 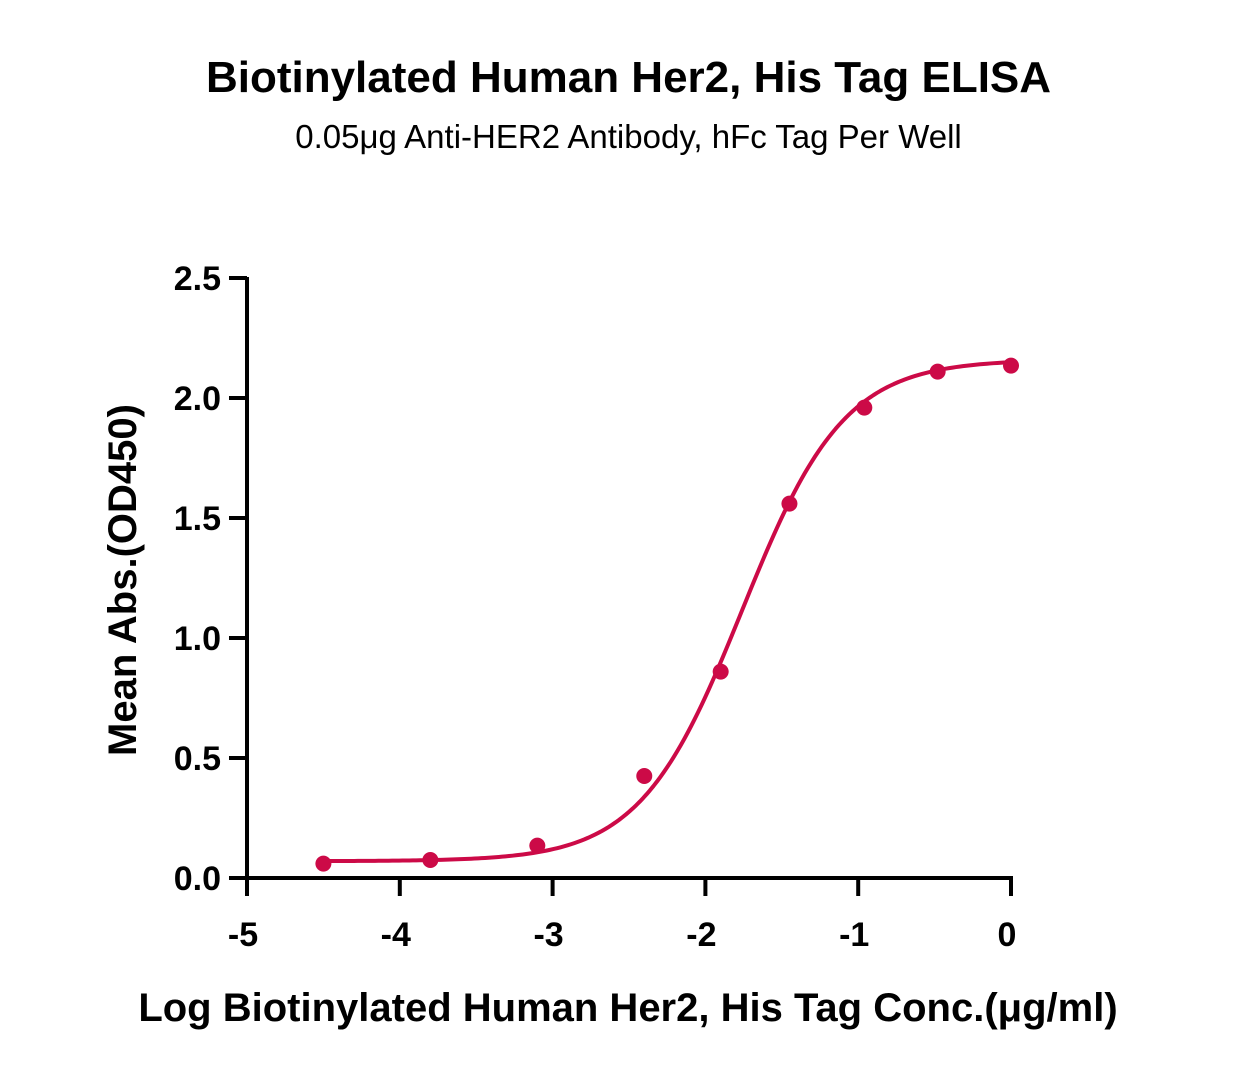 What do you see at coordinates (854, 935) in the screenshot?
I see `x-tick-label: -1` at bounding box center [854, 935].